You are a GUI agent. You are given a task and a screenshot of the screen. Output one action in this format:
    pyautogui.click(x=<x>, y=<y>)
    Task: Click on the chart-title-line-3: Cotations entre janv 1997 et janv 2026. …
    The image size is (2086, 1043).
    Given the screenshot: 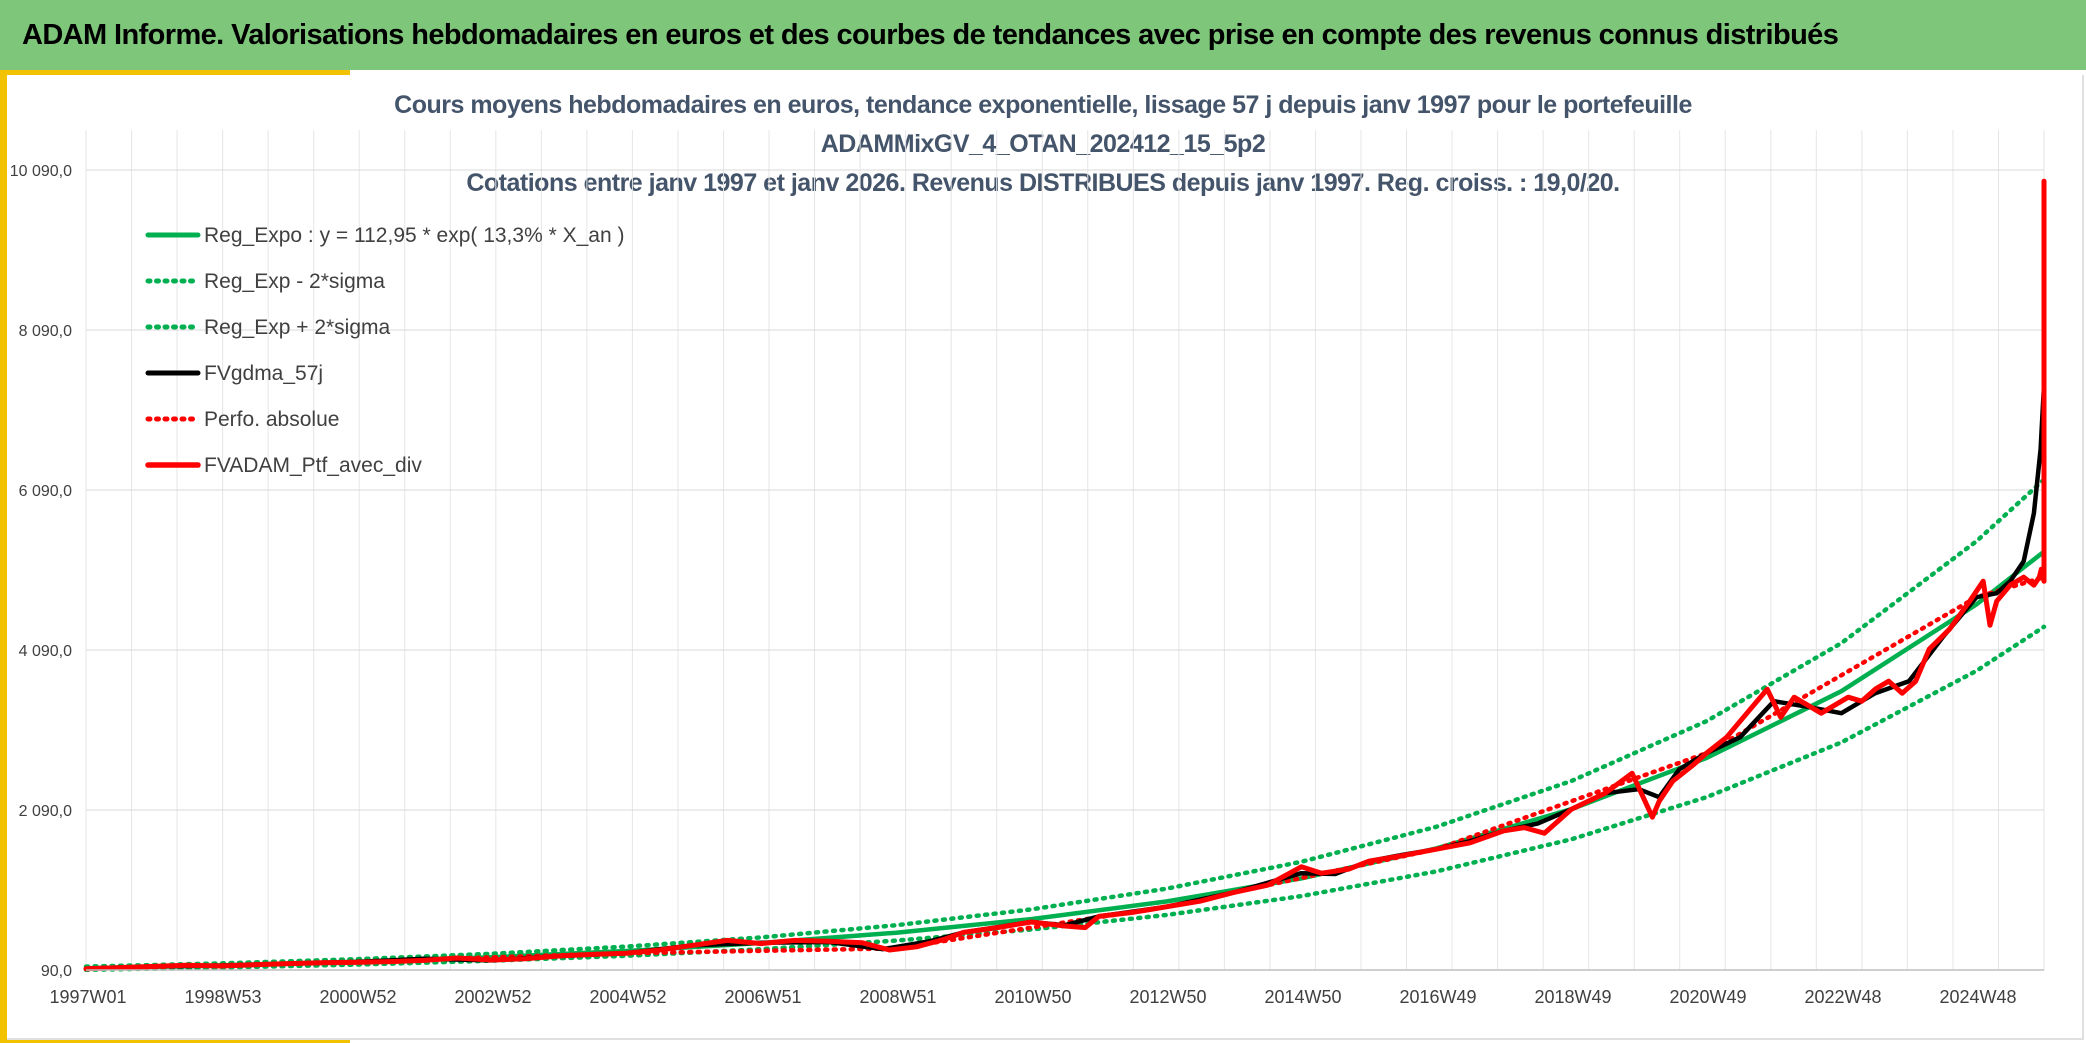 What is the action you would take?
    pyautogui.click(x=1043, y=183)
    